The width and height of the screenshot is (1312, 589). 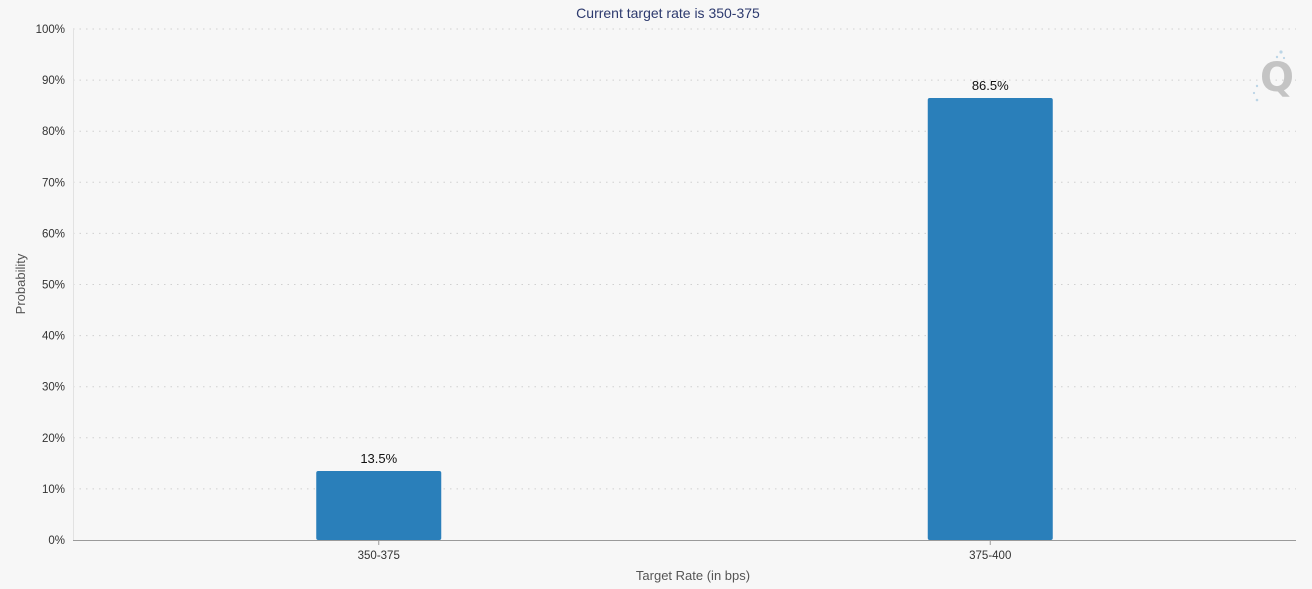 I want to click on y-tick-label: 60%, so click(x=53, y=234).